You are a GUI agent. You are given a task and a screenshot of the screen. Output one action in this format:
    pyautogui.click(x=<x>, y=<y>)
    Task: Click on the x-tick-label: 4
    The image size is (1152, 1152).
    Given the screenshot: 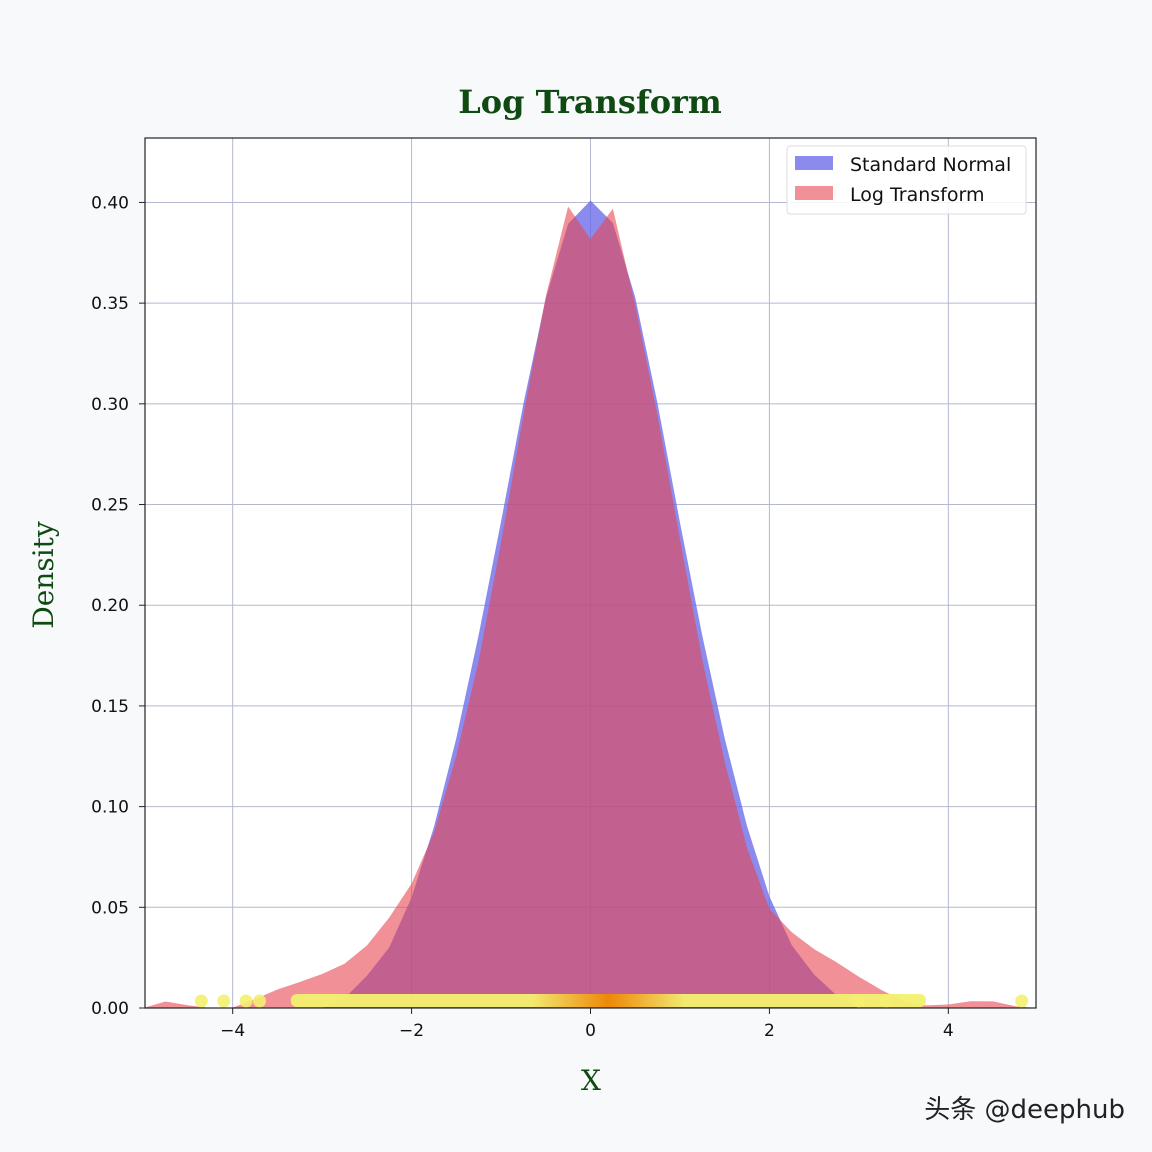 What is the action you would take?
    pyautogui.click(x=948, y=1031)
    